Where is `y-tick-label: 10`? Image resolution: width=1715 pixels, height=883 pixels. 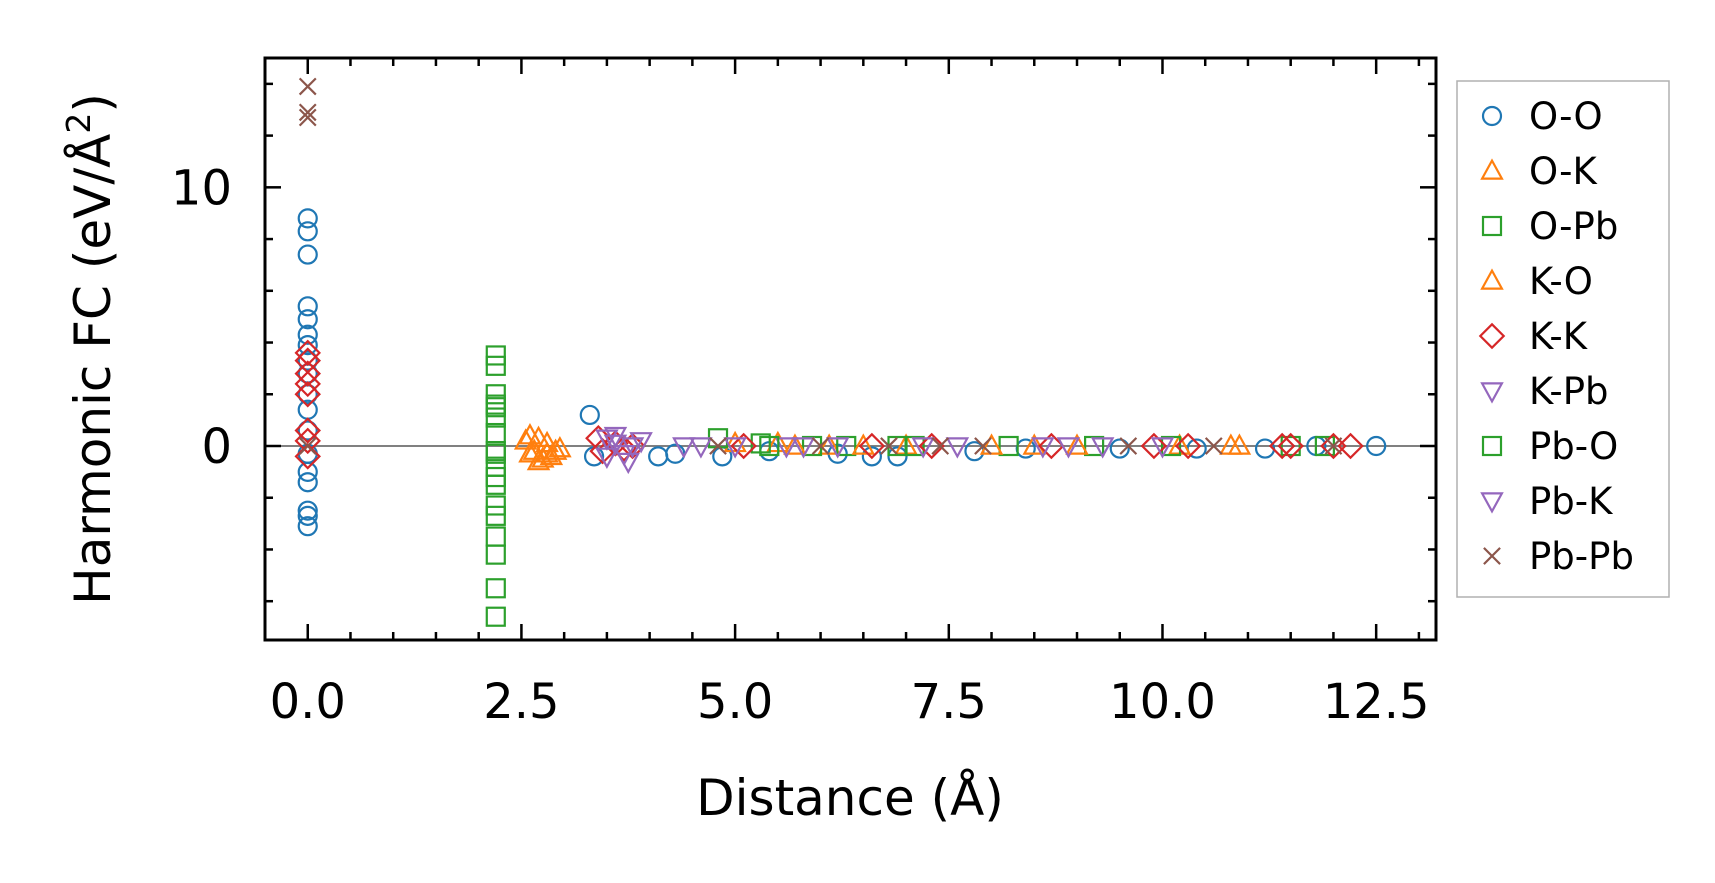 y-tick-label: 10 is located at coordinates (201, 188).